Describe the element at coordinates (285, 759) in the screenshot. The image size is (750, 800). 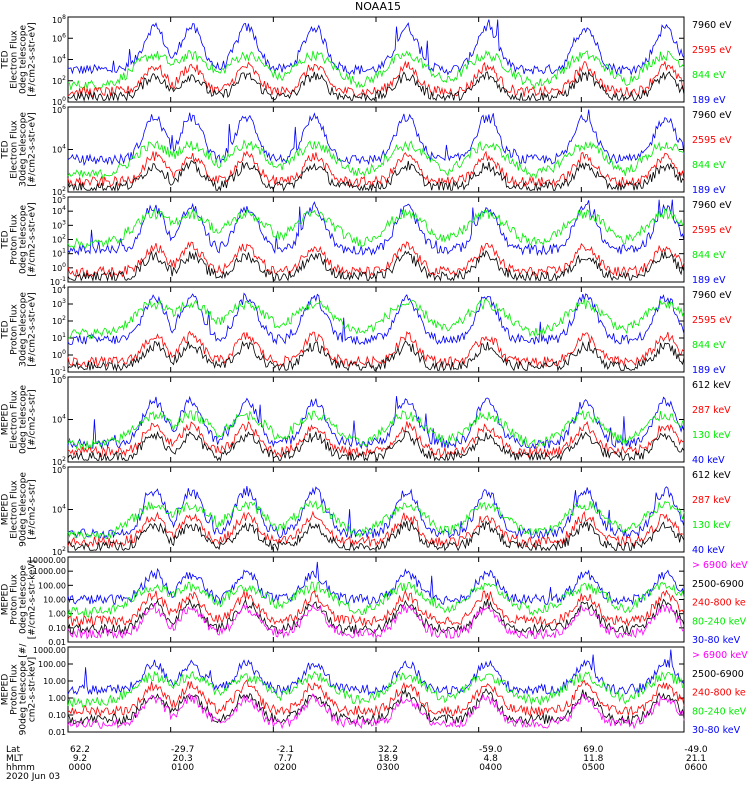
I see `x-axis-row-value: 7.7` at that location.